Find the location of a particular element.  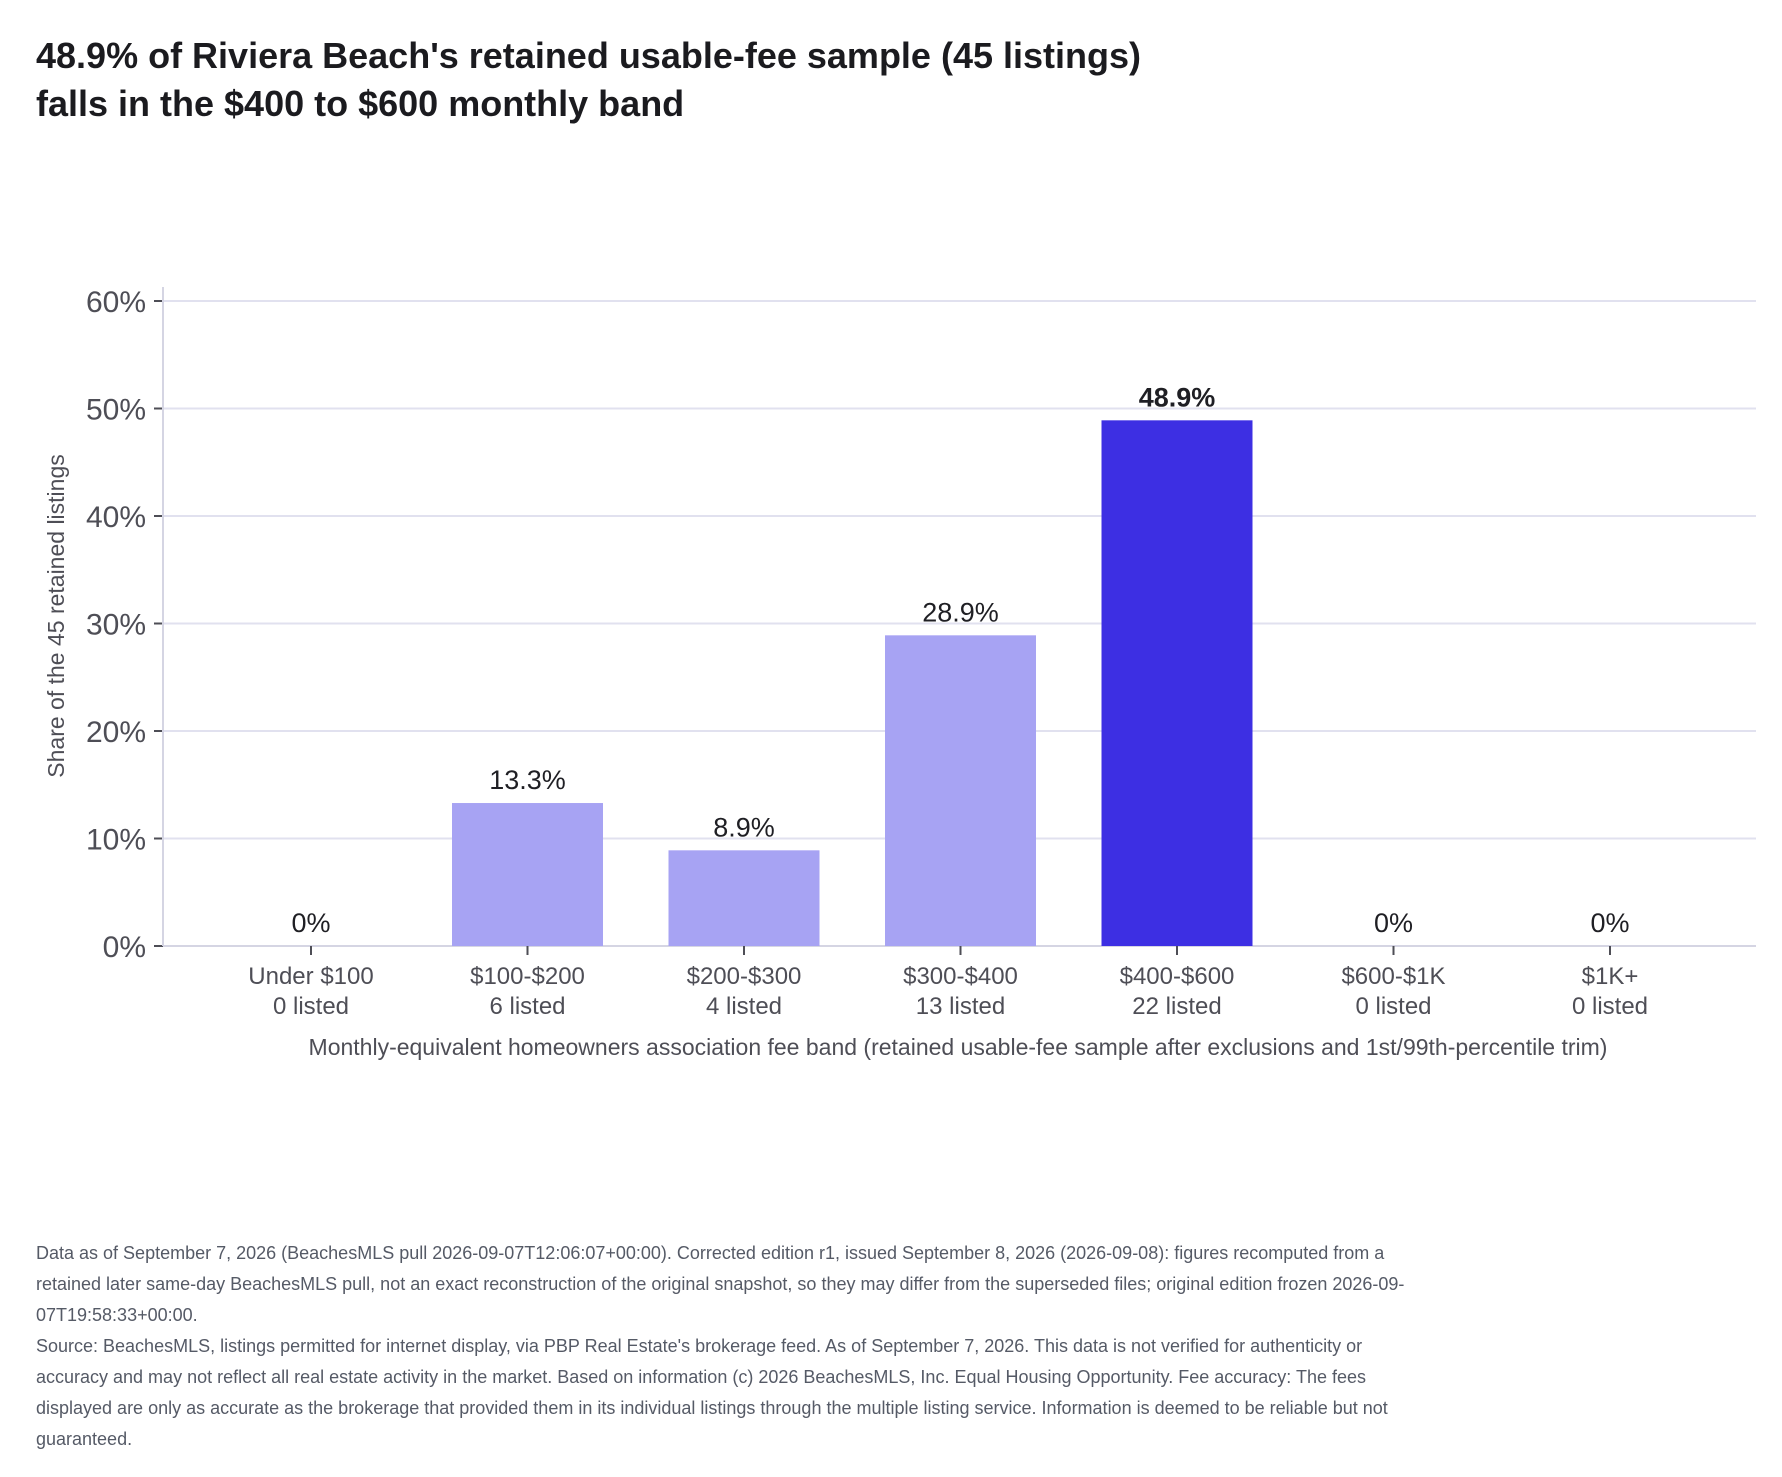

bar-value-label: 8.9% is located at coordinates (744, 827).